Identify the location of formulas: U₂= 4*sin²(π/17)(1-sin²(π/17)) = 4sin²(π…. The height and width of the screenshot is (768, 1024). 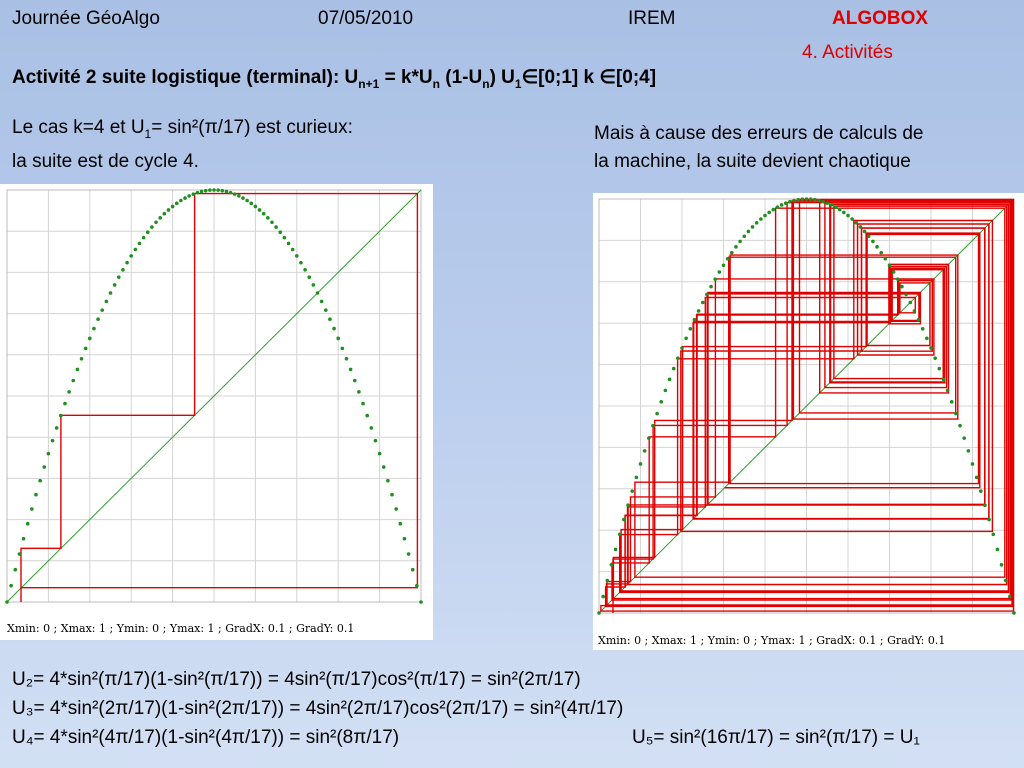
(317, 708).